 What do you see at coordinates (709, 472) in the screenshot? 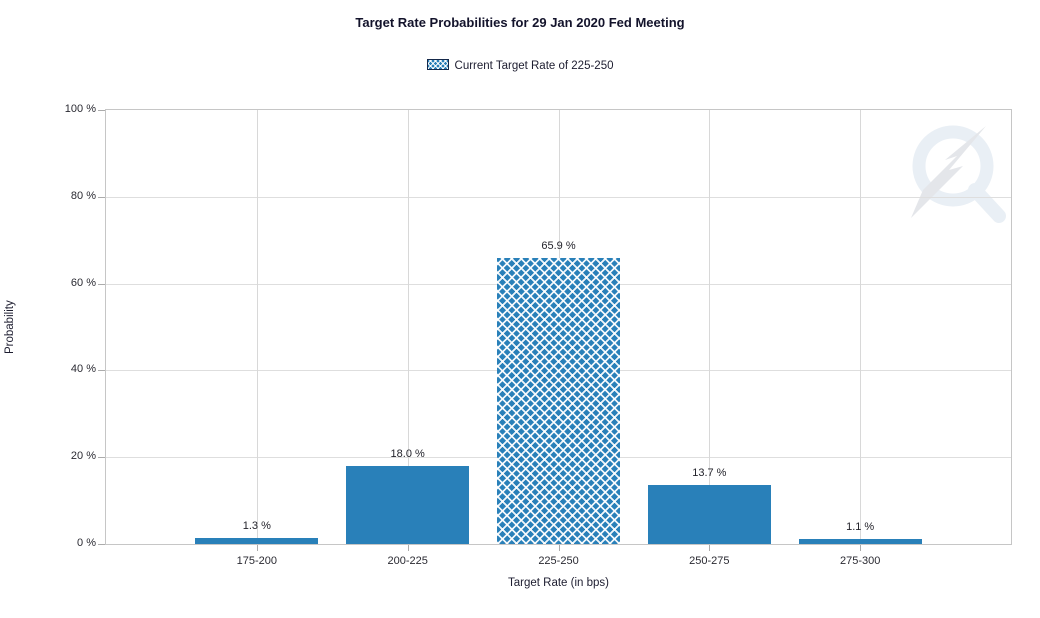
I see `bar-value-label-250-275: 13.7 %` at bounding box center [709, 472].